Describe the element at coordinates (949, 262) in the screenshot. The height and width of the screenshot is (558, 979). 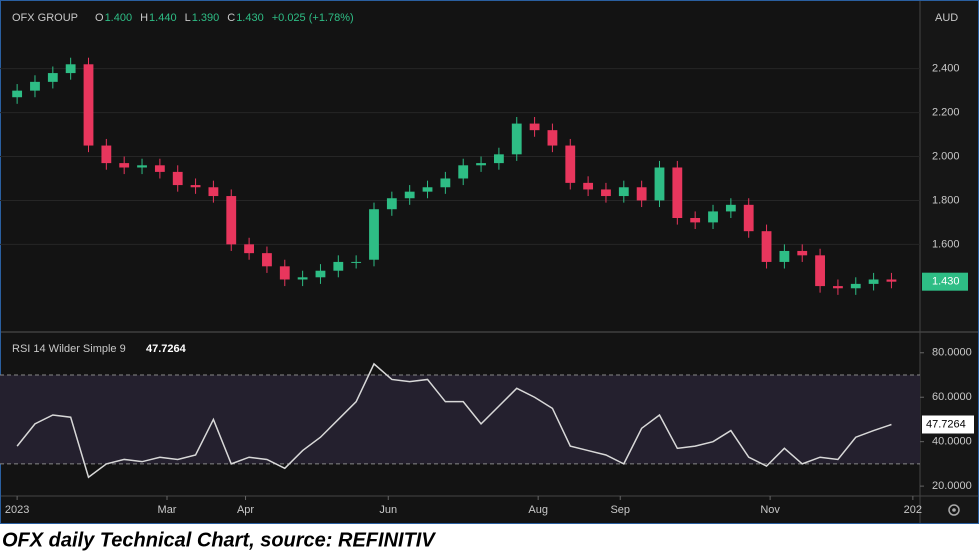
I see `axis-background` at that location.